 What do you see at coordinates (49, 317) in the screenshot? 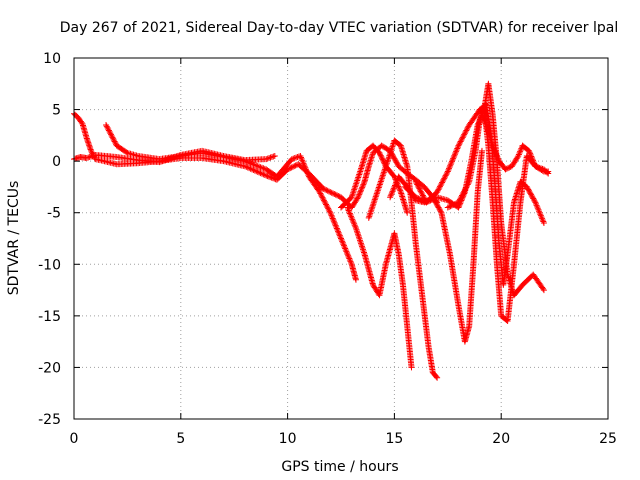
I see `y-tick-label: -15` at bounding box center [49, 317].